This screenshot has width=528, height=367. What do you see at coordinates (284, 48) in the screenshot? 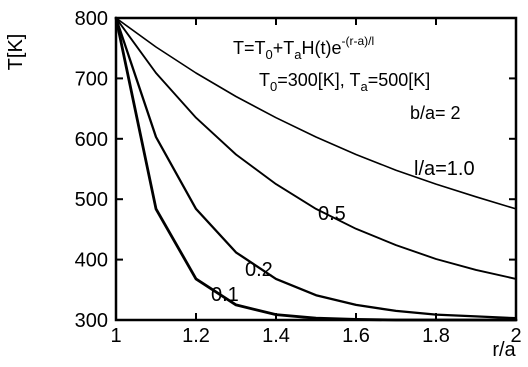
I see `formula-mid: +T` at bounding box center [284, 48].